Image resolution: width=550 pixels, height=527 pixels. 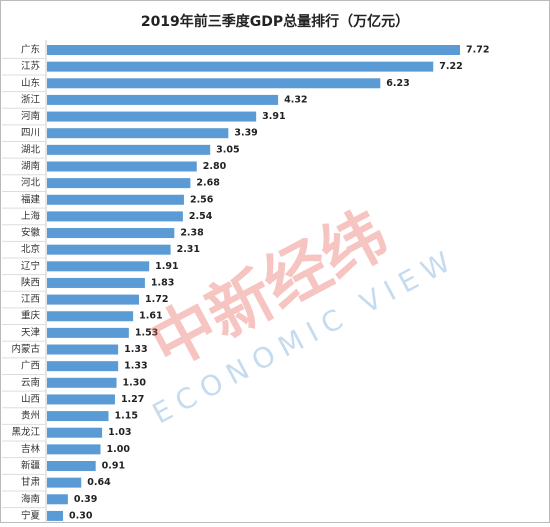 I want to click on chart-title: 2019年前三季度GDP总量排行（万亿元）, so click(x=275, y=21).